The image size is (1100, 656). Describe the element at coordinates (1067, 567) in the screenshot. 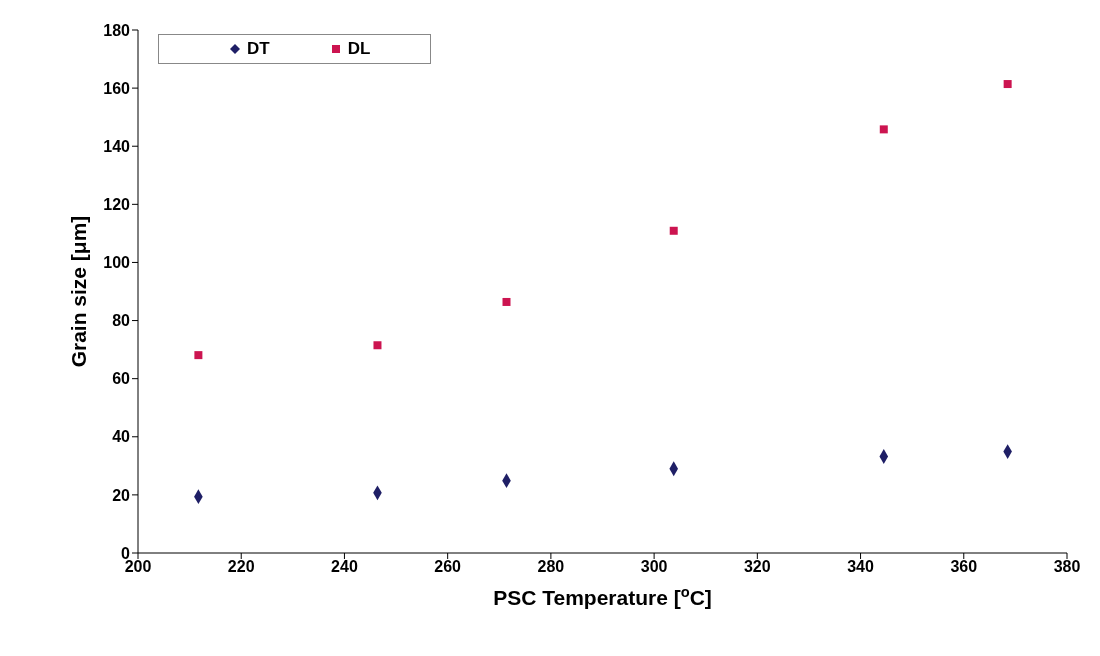

I see `x-tick-label: 380` at that location.